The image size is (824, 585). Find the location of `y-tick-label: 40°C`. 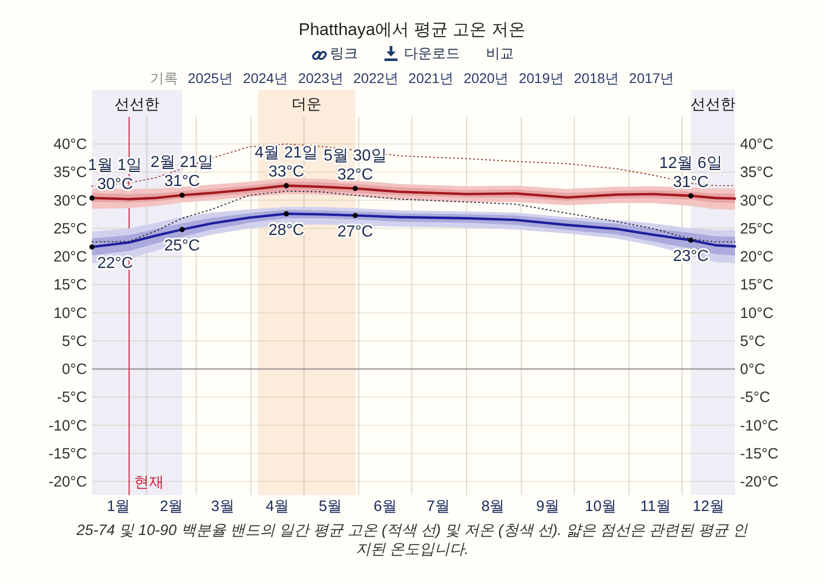

y-tick-label: 40°C is located at coordinates (70, 144).